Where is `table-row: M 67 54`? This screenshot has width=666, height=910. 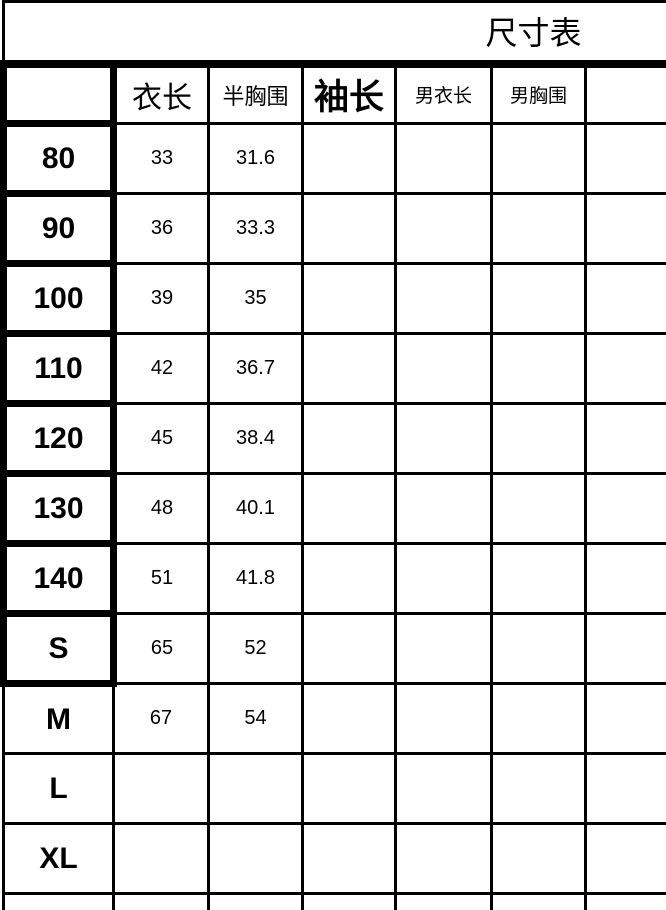
table-row: M 67 54 is located at coordinates (334, 718).